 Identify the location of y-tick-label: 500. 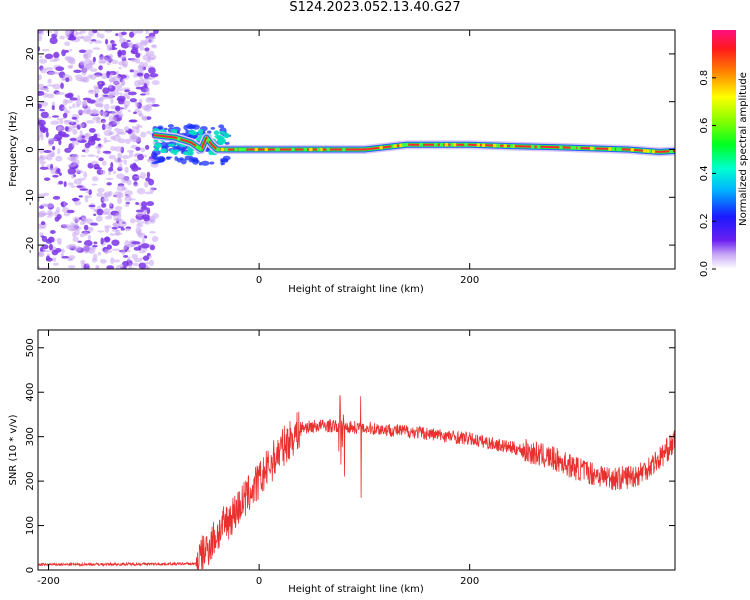
(30, 347).